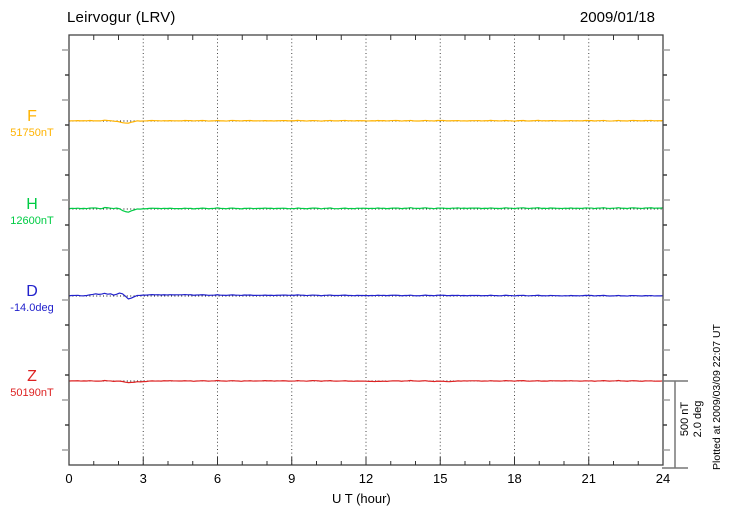 Image resolution: width=730 pixels, height=520 pixels. What do you see at coordinates (685, 419) in the screenshot?
I see `scale-bar-nt-label: 500 nT` at bounding box center [685, 419].